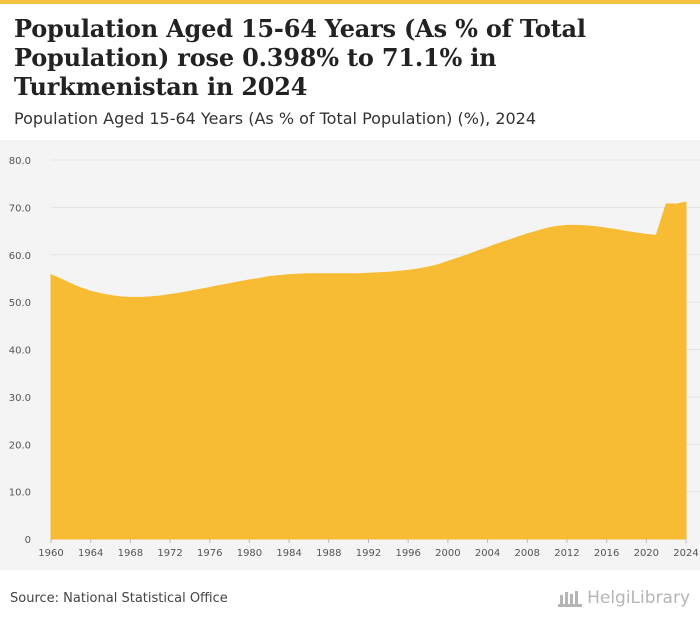  I want to click on y-tick-label: 30.0, so click(20, 398).